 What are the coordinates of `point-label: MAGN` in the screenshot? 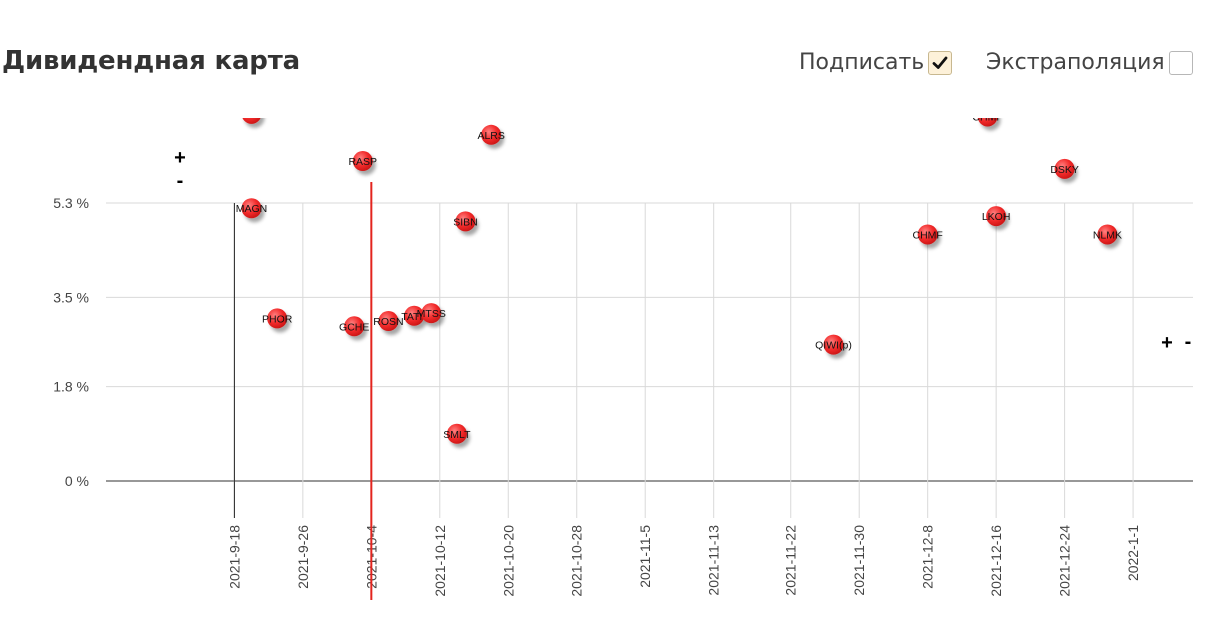 It's located at (252, 209).